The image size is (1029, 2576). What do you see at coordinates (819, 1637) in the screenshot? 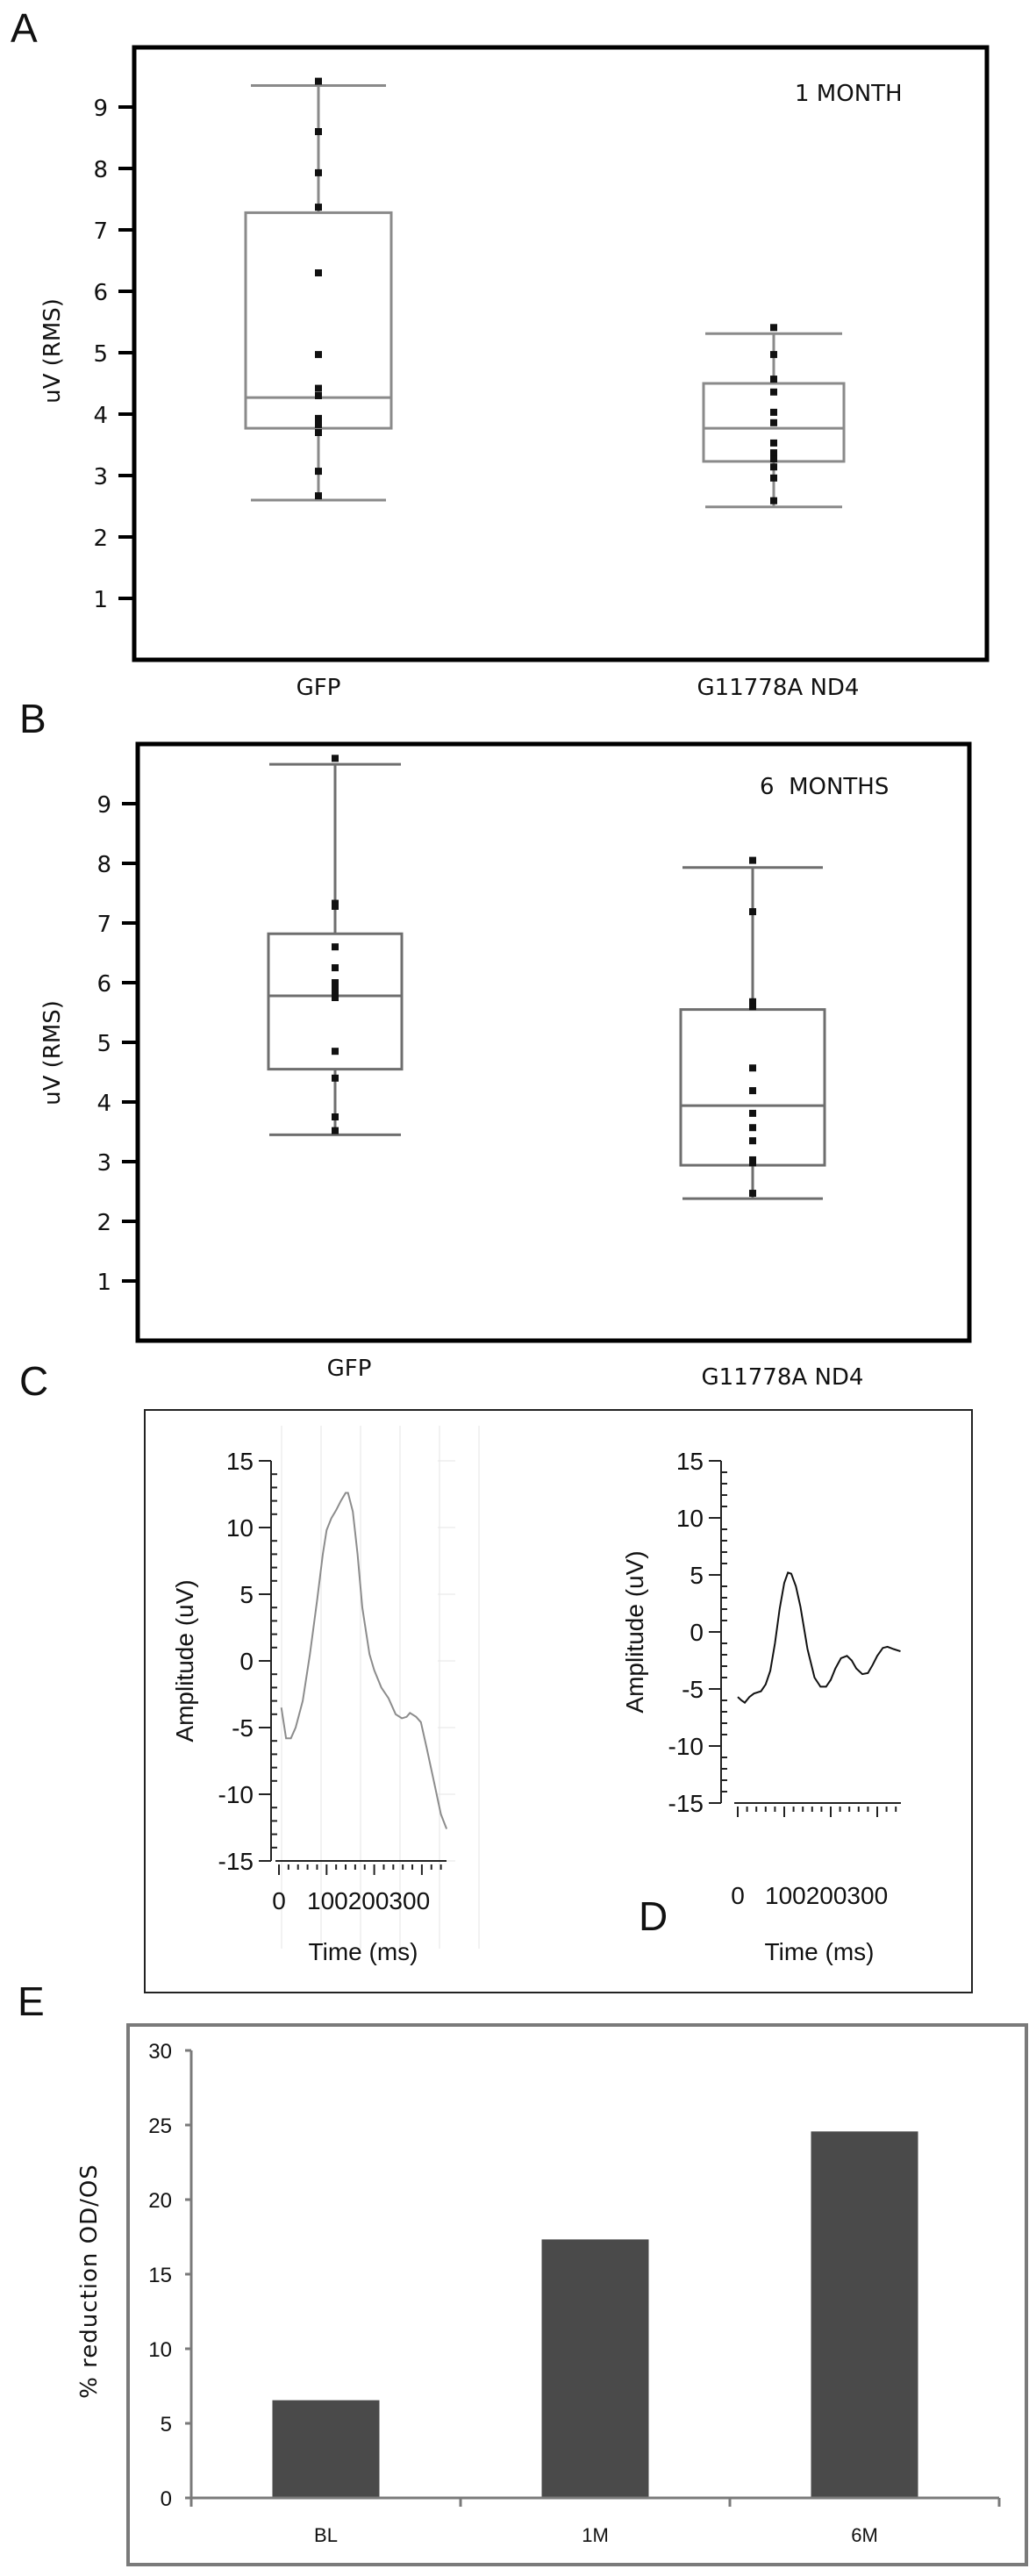
I see `panel-d-waveform` at bounding box center [819, 1637].